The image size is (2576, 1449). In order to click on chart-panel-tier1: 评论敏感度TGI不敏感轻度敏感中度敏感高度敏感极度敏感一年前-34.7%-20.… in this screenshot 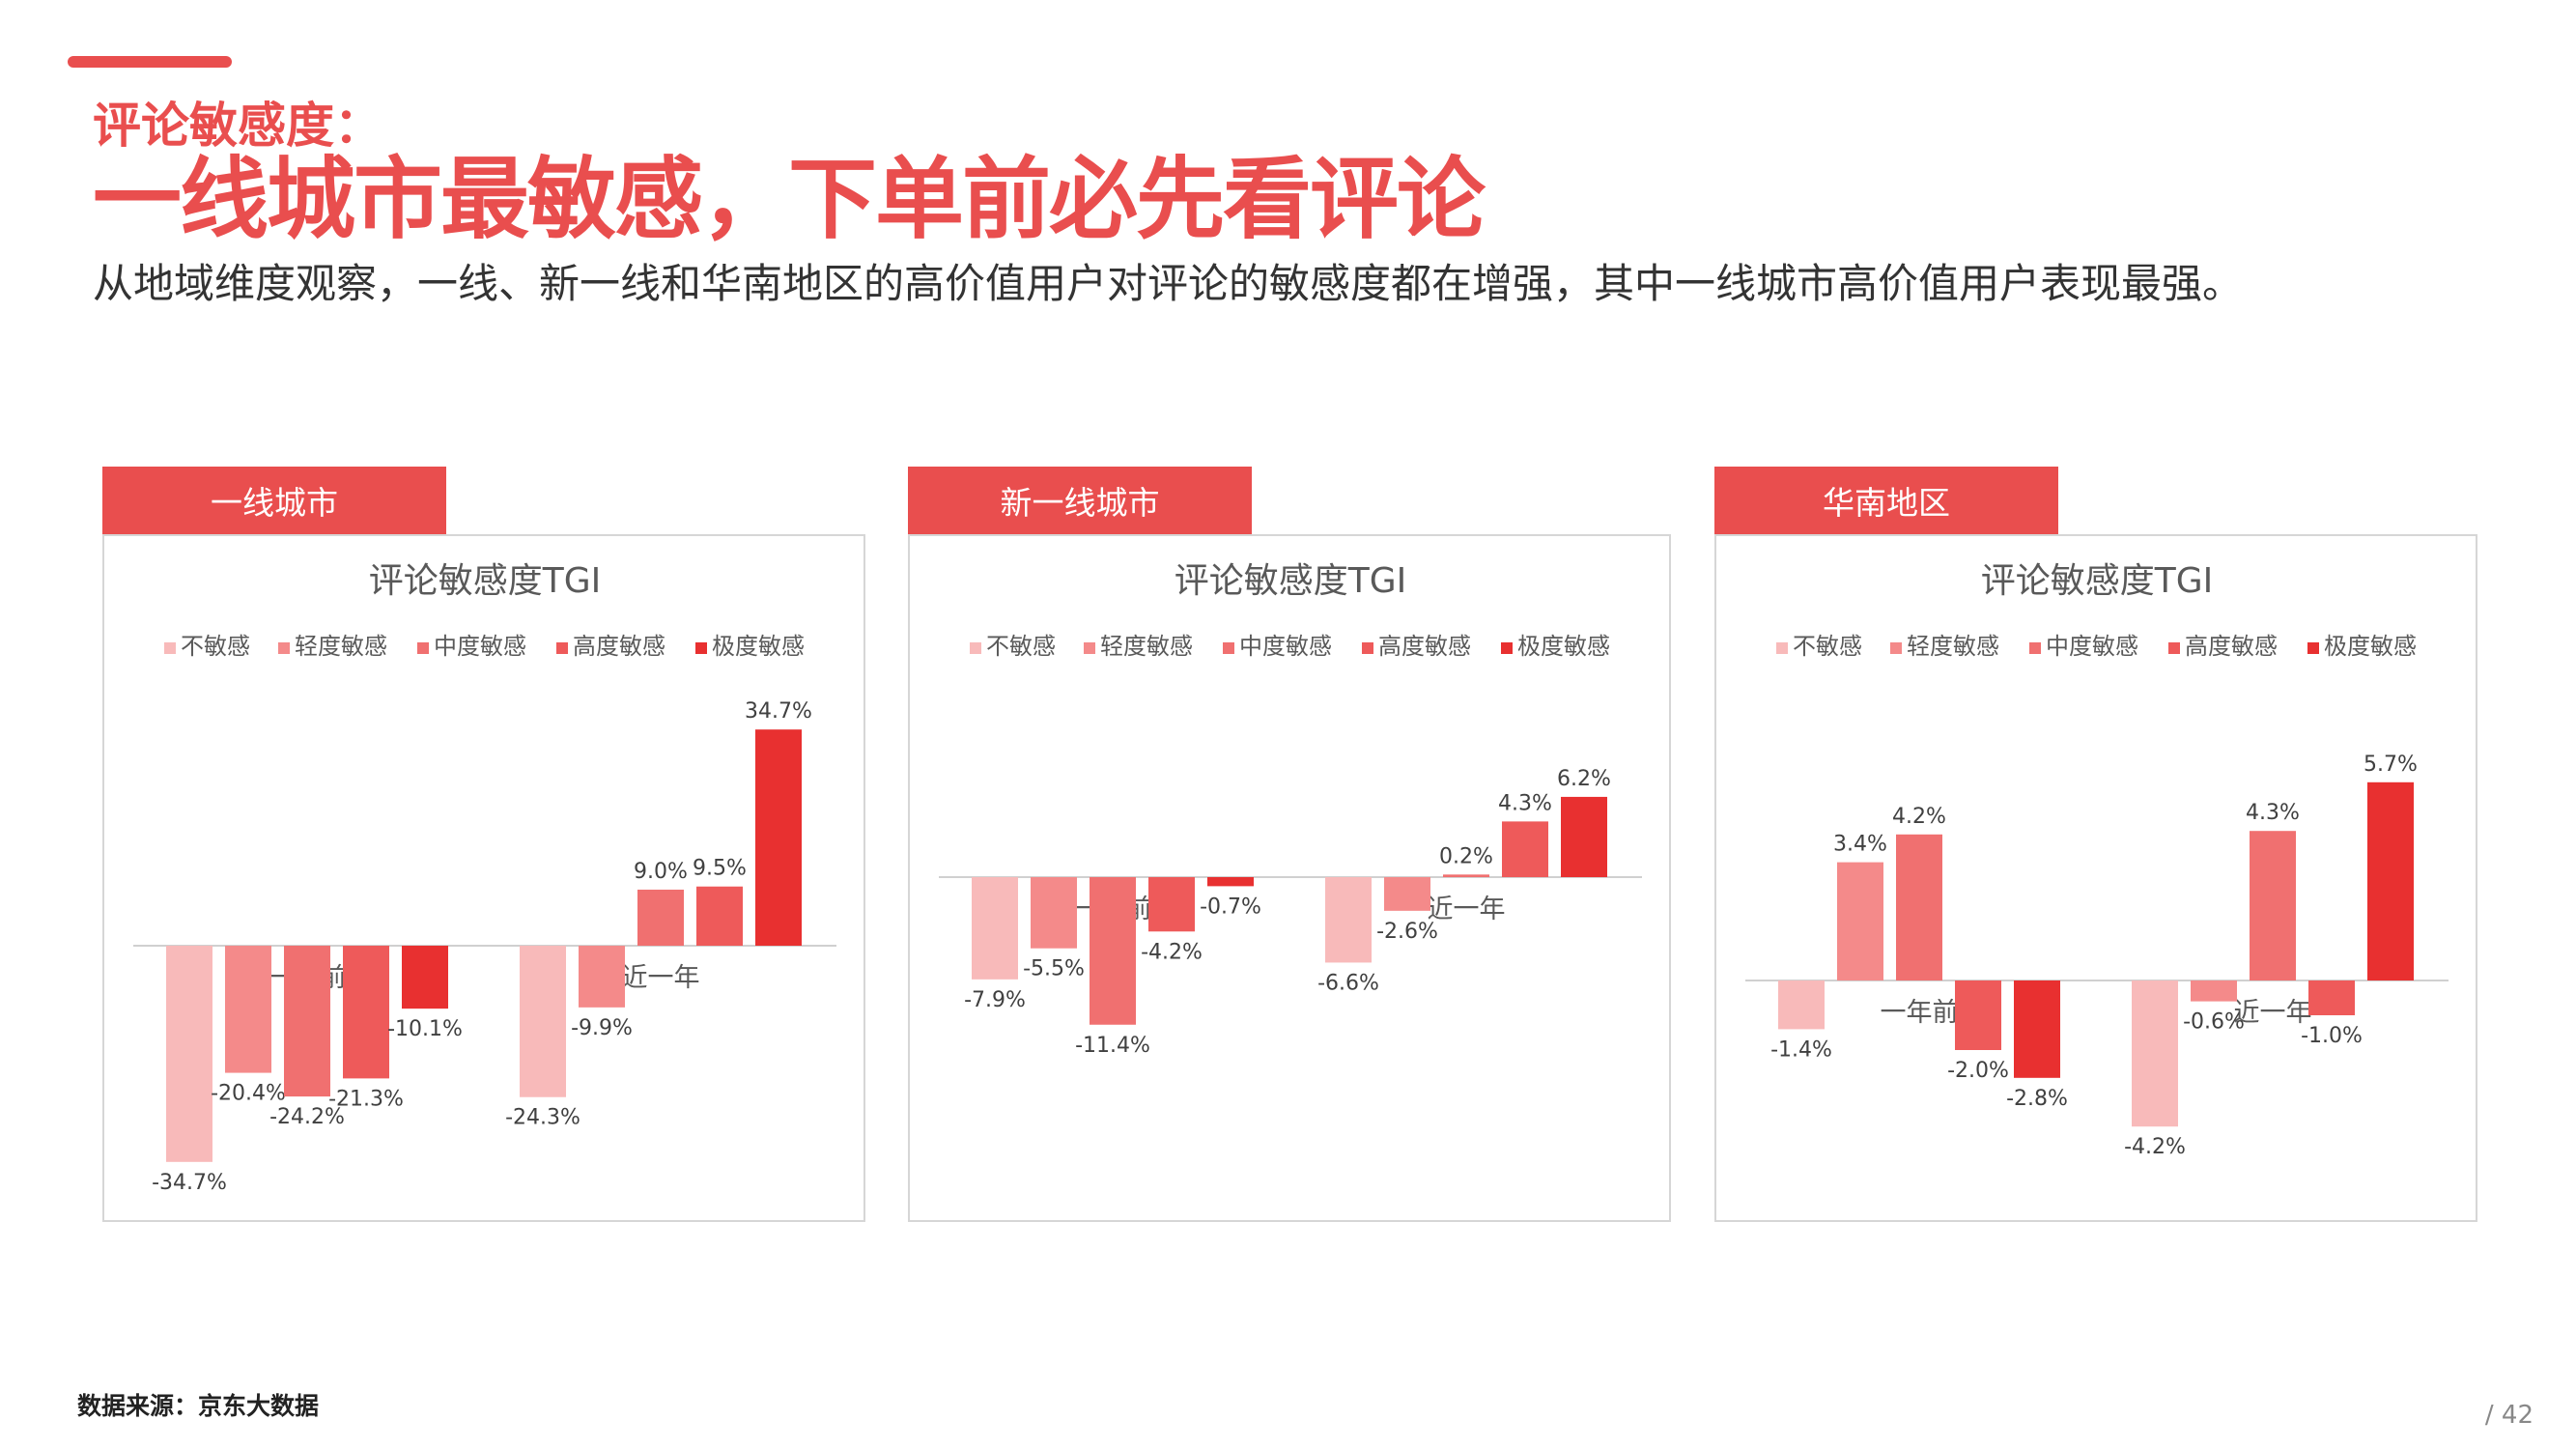, I will do `click(483, 878)`.